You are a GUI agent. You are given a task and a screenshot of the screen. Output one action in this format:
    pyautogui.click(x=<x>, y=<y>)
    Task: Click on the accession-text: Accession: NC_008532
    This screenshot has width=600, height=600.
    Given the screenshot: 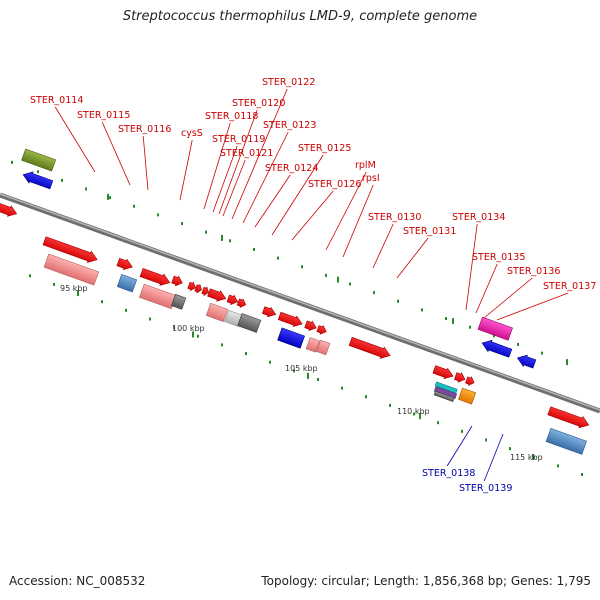 What is the action you would take?
    pyautogui.click(x=77, y=581)
    